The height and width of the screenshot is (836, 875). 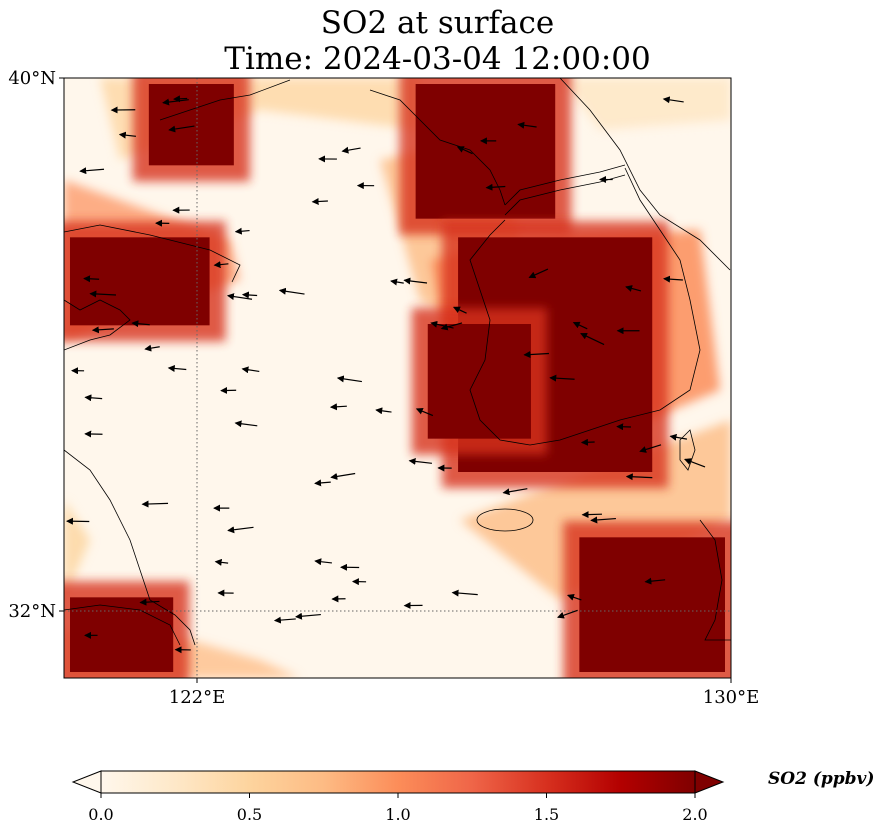 What do you see at coordinates (225, 100) in the screenshot?
I see `coastline-liaodong` at bounding box center [225, 100].